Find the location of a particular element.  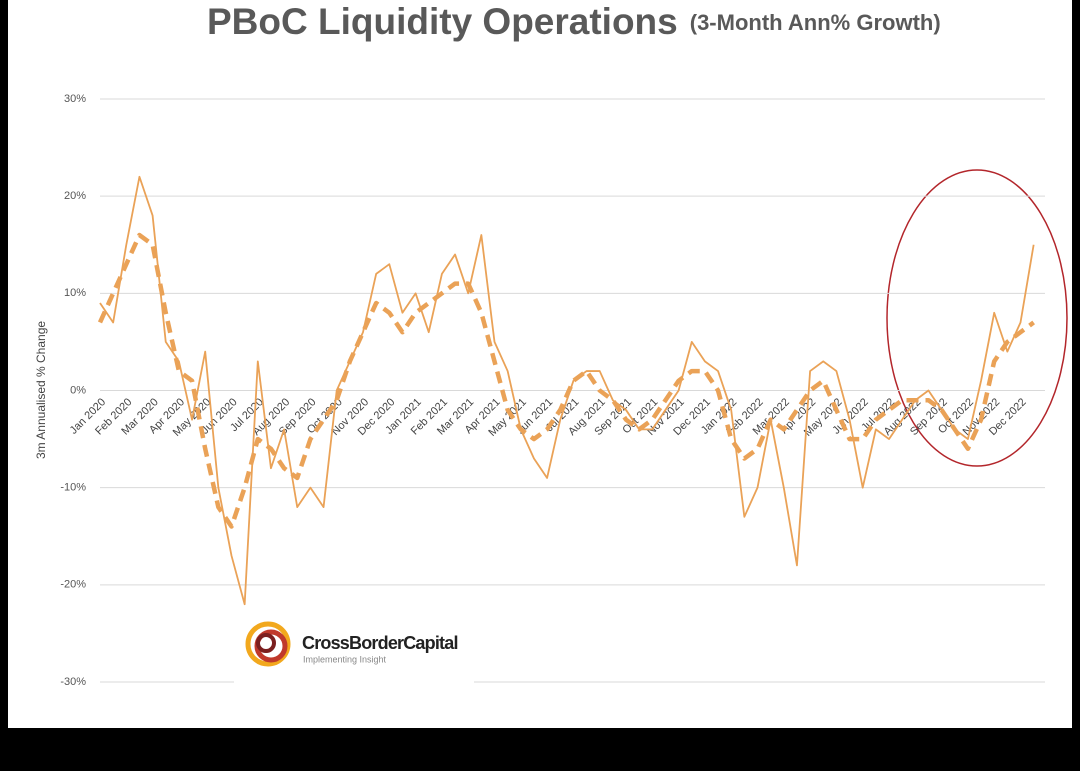

y-tick-label: 30% is located at coordinates (75, 99).